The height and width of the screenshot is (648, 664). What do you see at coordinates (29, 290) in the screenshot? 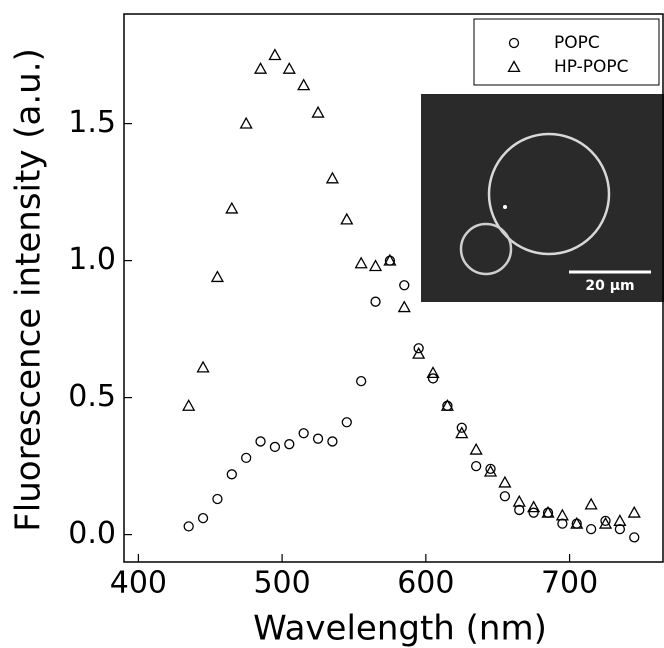
I see `y-axis-label: Fluorescence intensity (a.u.)` at bounding box center [29, 290].